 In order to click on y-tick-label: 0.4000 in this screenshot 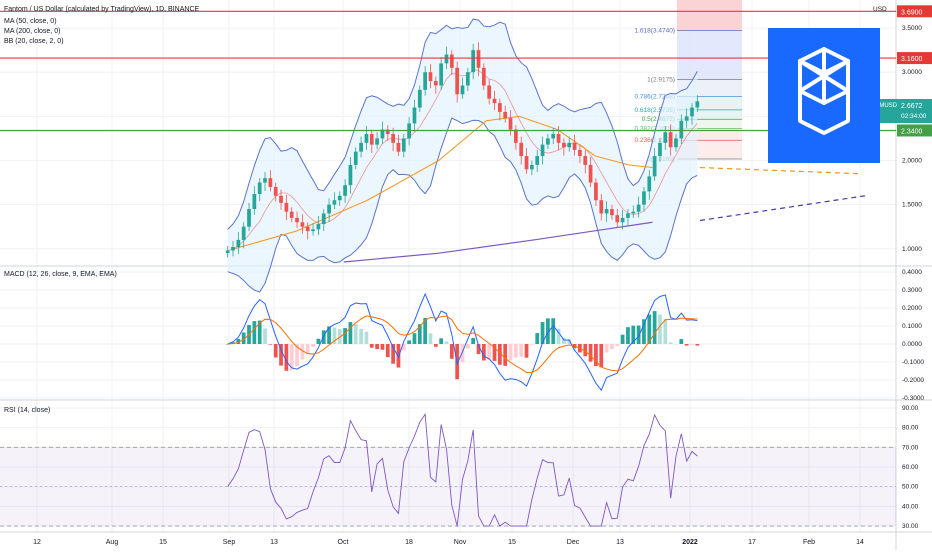, I will do `click(912, 272)`.